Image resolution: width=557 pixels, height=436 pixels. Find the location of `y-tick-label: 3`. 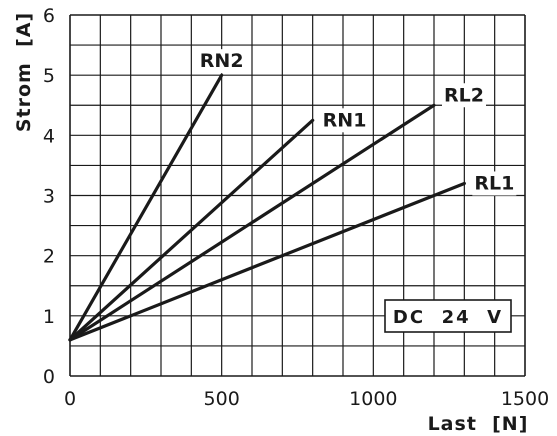

y-tick-label: 3 is located at coordinates (49, 197).